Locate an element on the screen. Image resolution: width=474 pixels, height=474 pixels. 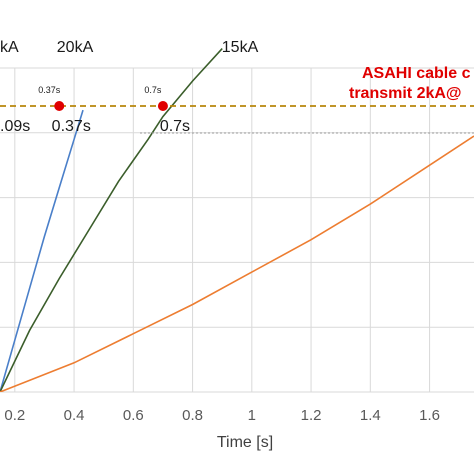
callout-line: transmit 2kA@ is located at coordinates (405, 93).